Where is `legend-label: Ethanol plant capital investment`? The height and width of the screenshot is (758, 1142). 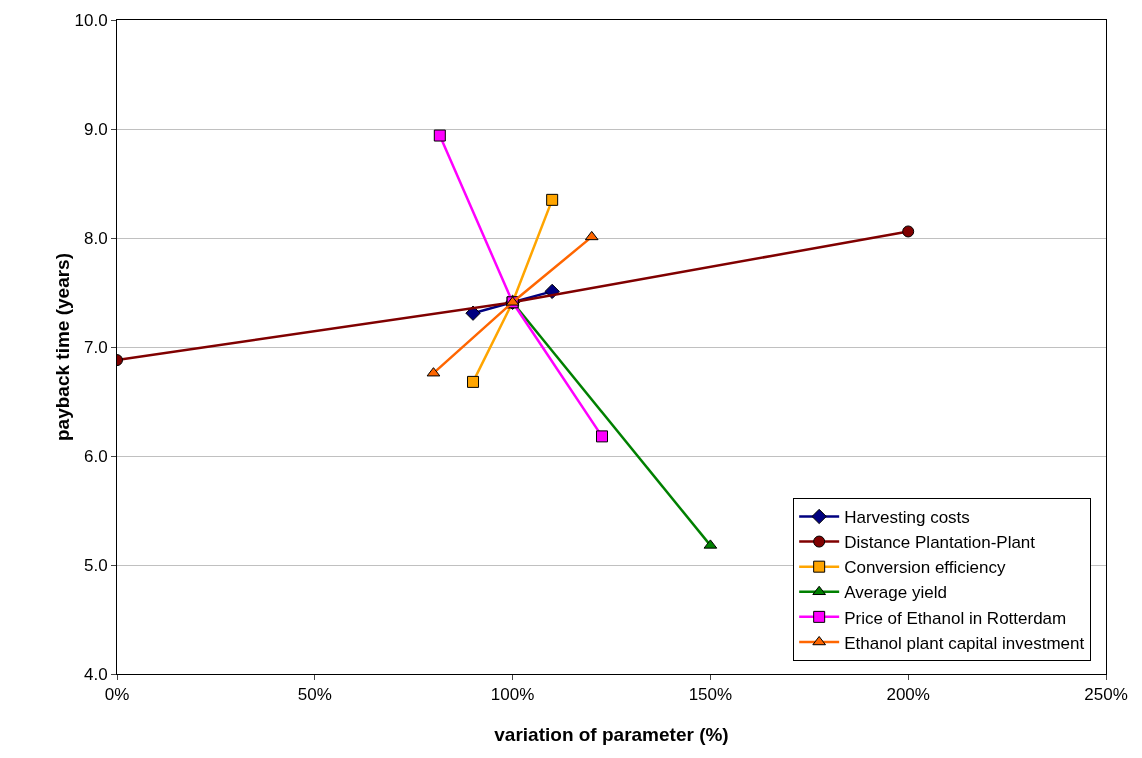 legend-label: Ethanol plant capital investment is located at coordinates (964, 643).